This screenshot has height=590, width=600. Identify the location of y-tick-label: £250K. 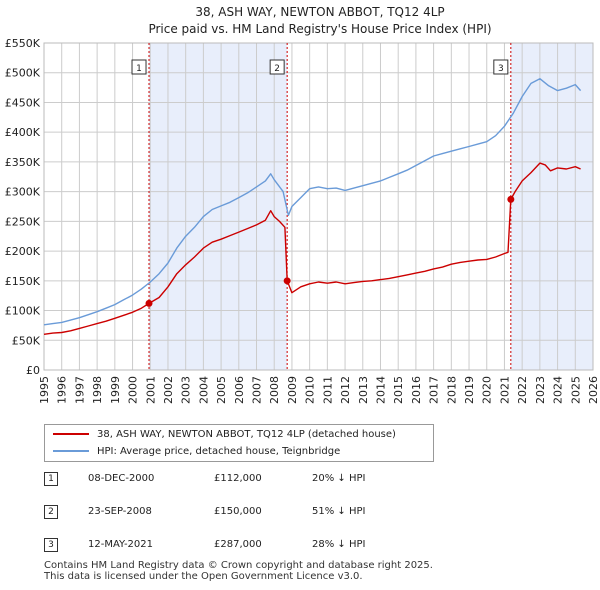
(23, 221).